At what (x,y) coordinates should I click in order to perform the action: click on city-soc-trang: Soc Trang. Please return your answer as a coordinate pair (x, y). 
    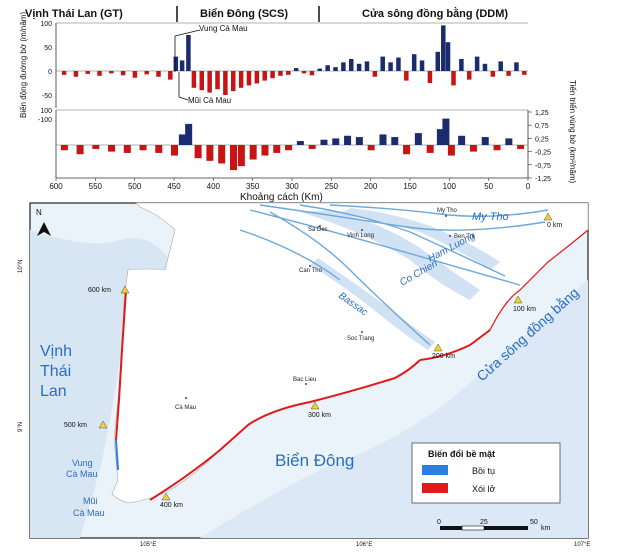
    Looking at the image, I should click on (360, 339).